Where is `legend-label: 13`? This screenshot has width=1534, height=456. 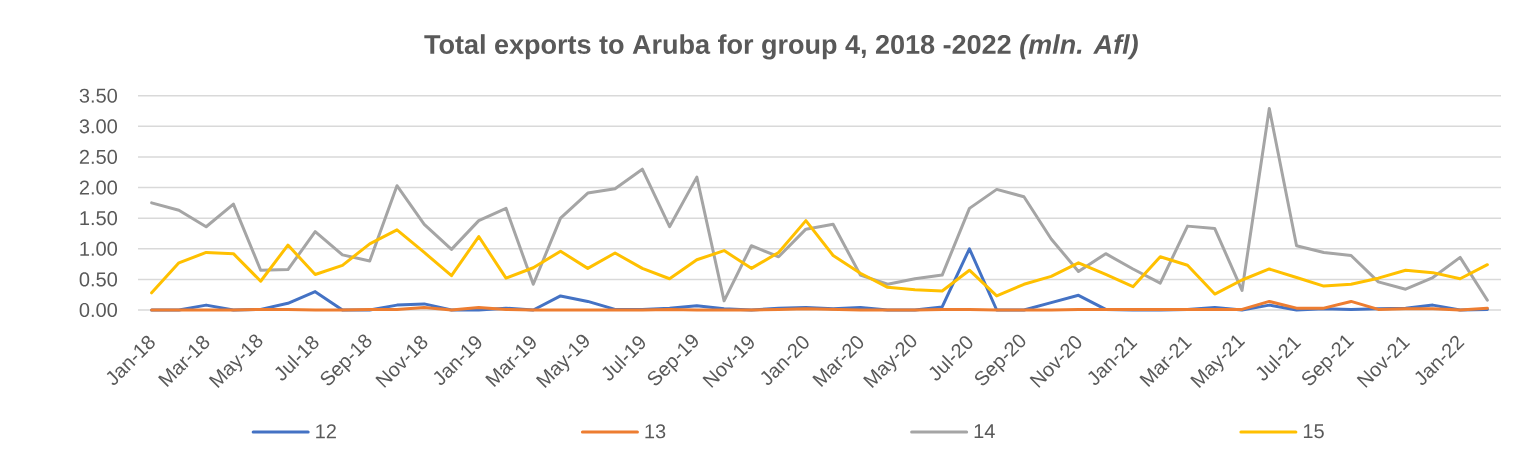 legend-label: 13 is located at coordinates (655, 431).